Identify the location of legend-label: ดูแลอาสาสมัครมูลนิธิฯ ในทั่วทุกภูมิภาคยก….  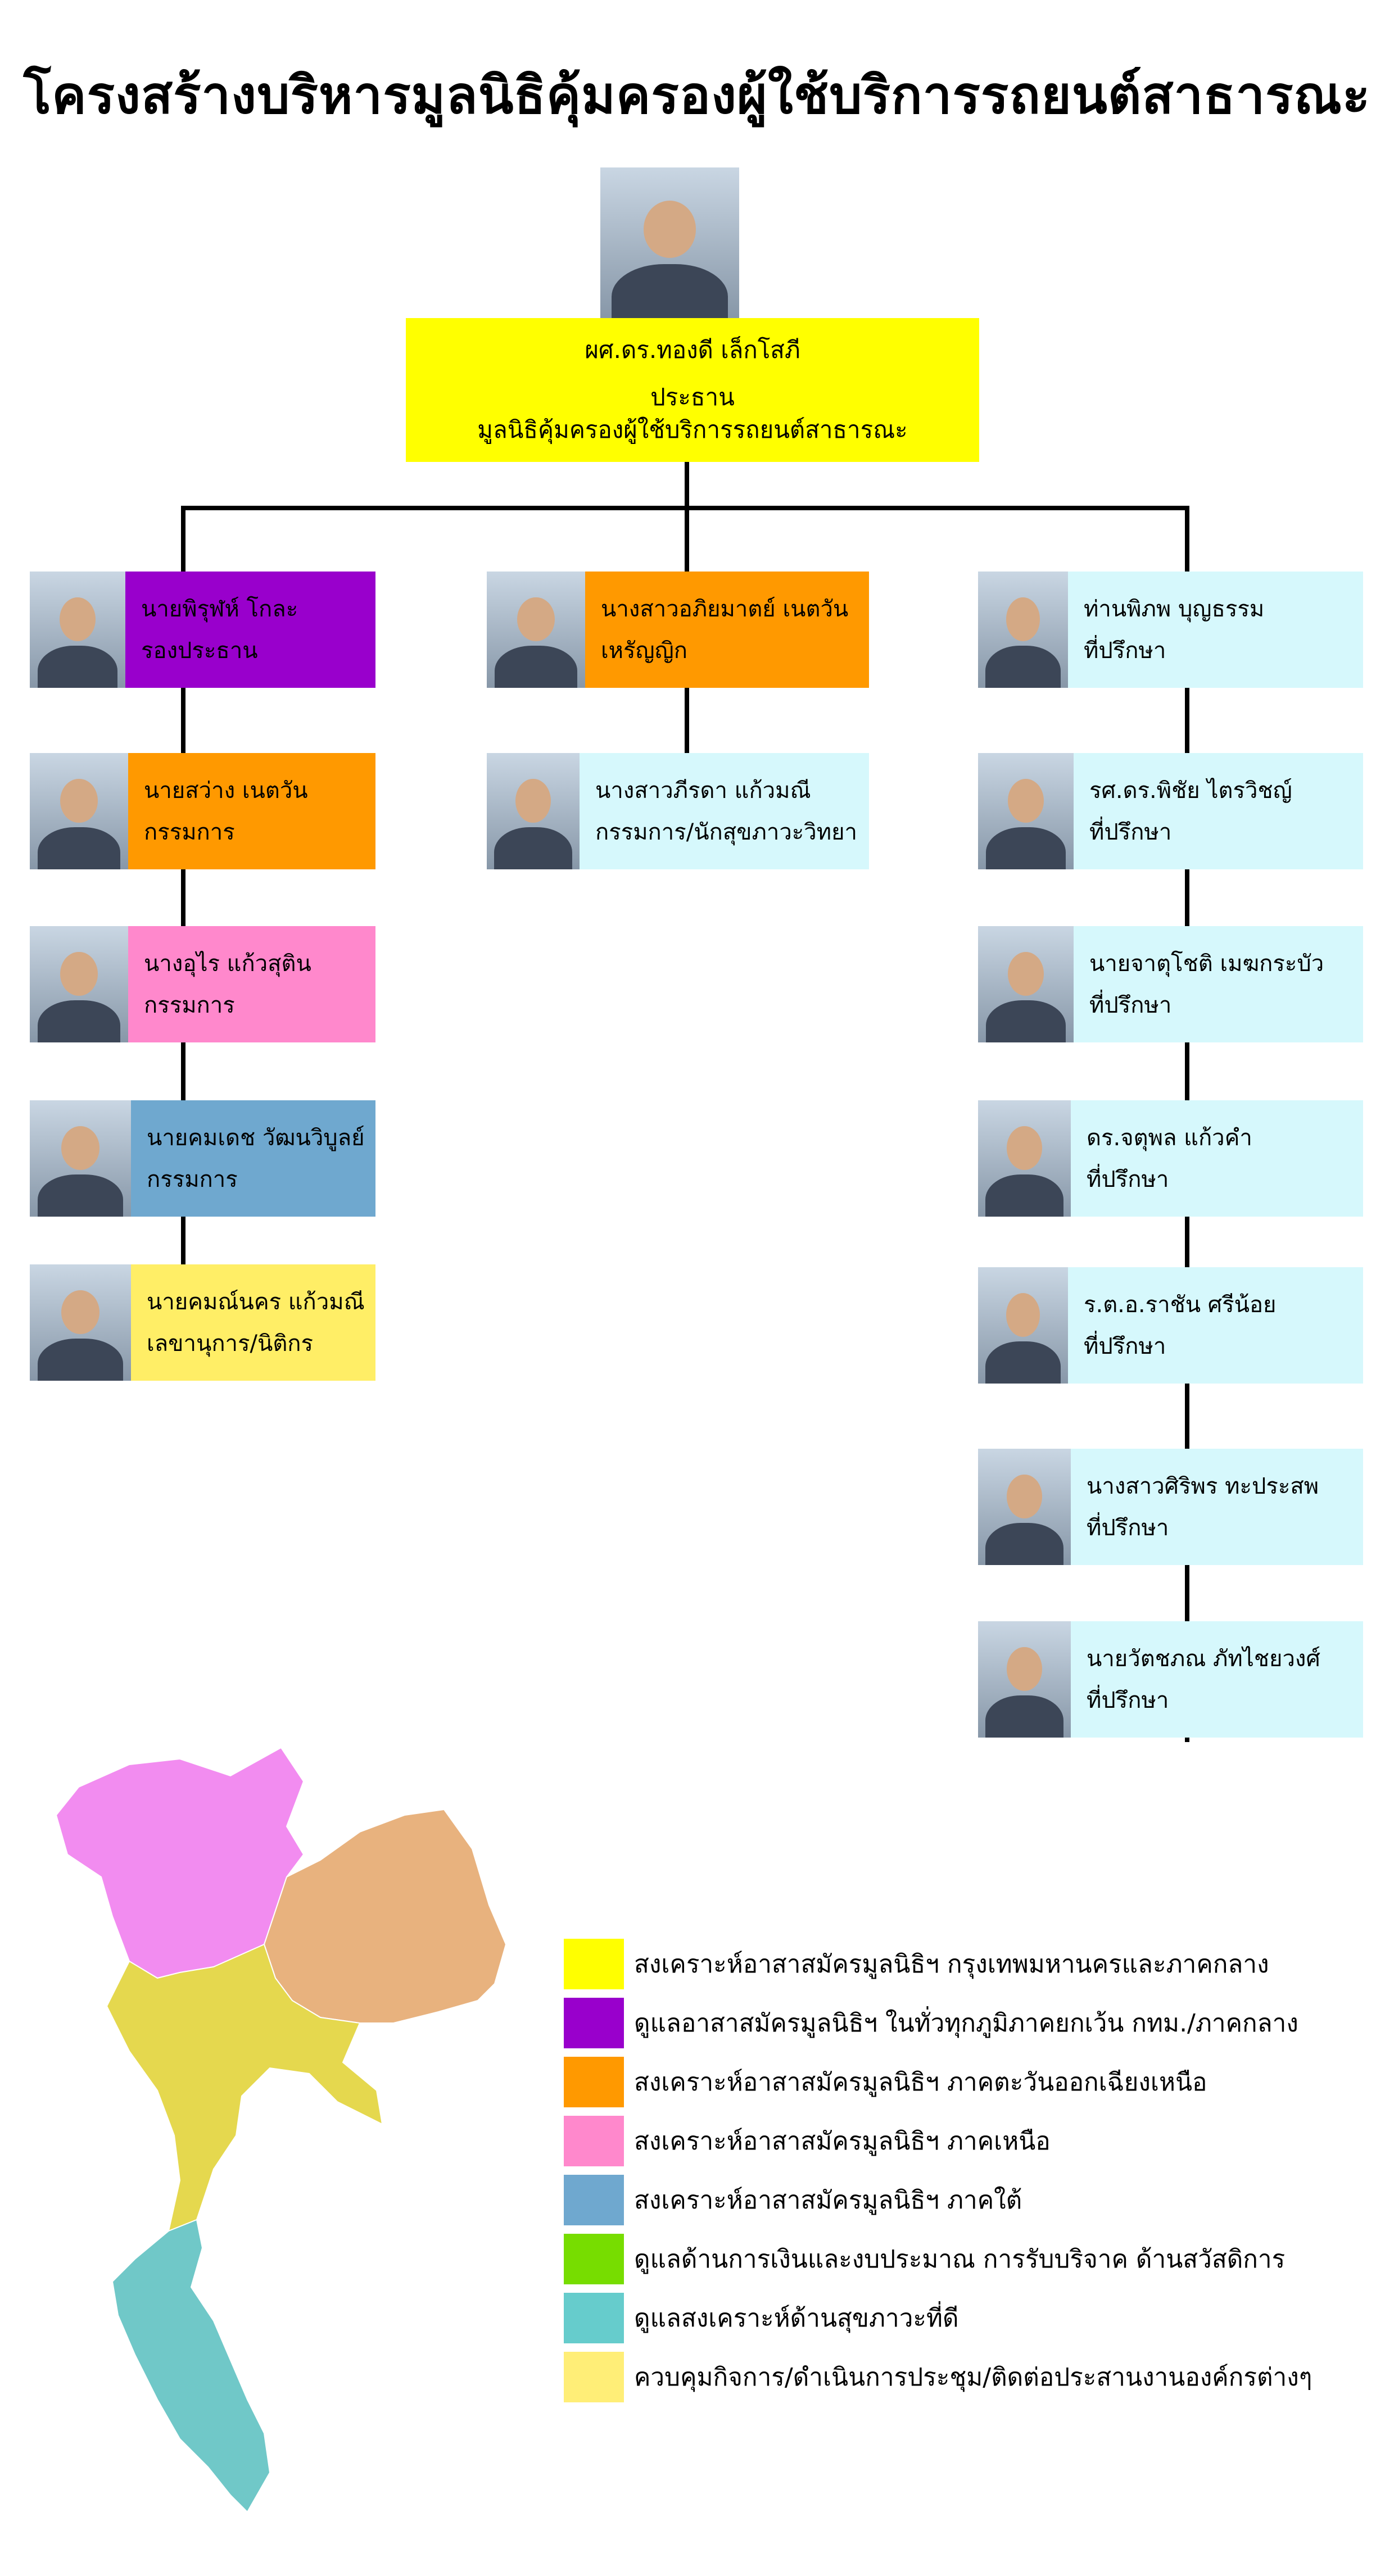
(966, 2023).